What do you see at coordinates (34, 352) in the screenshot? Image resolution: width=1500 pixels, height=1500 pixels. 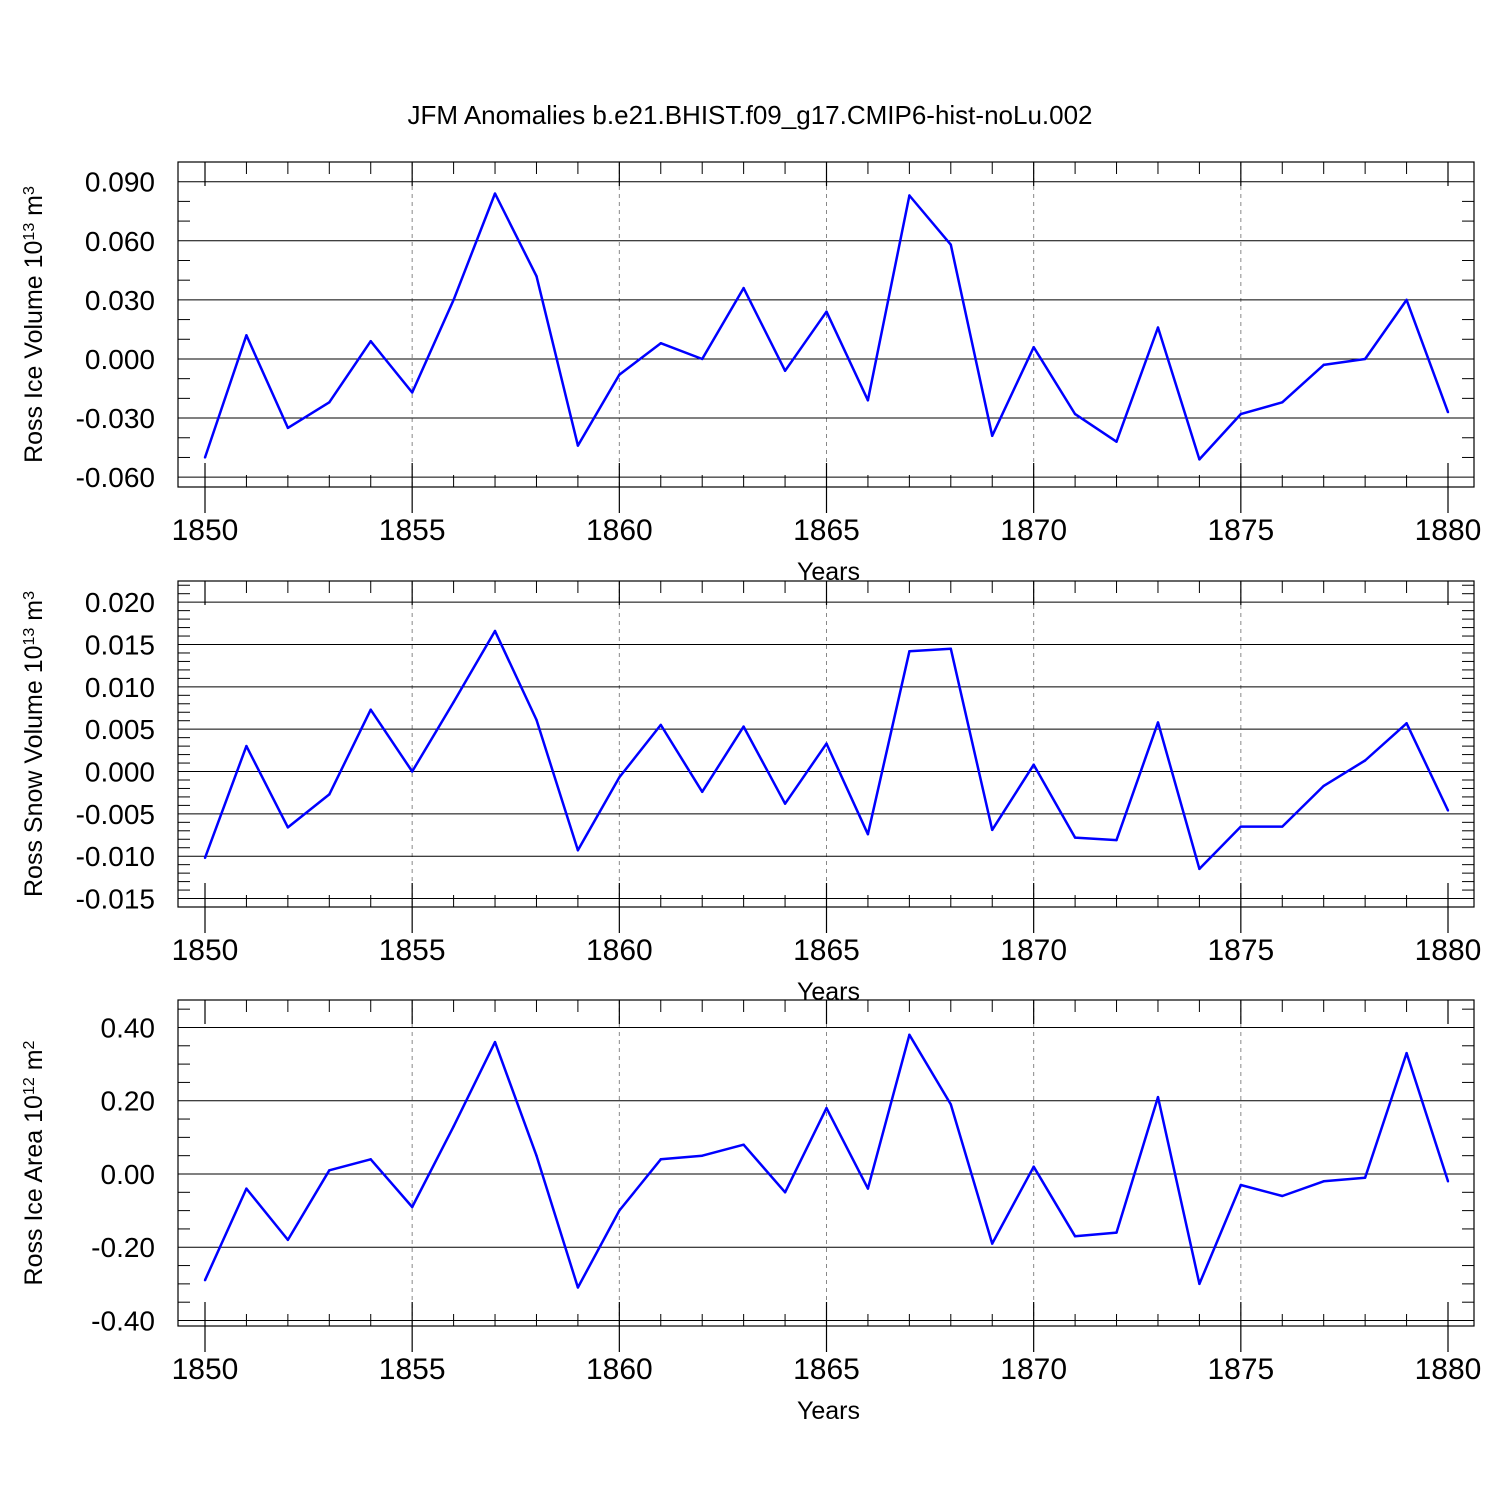 I see `ice-volume-ylabel-text: Ross Ice Volume 10` at bounding box center [34, 352].